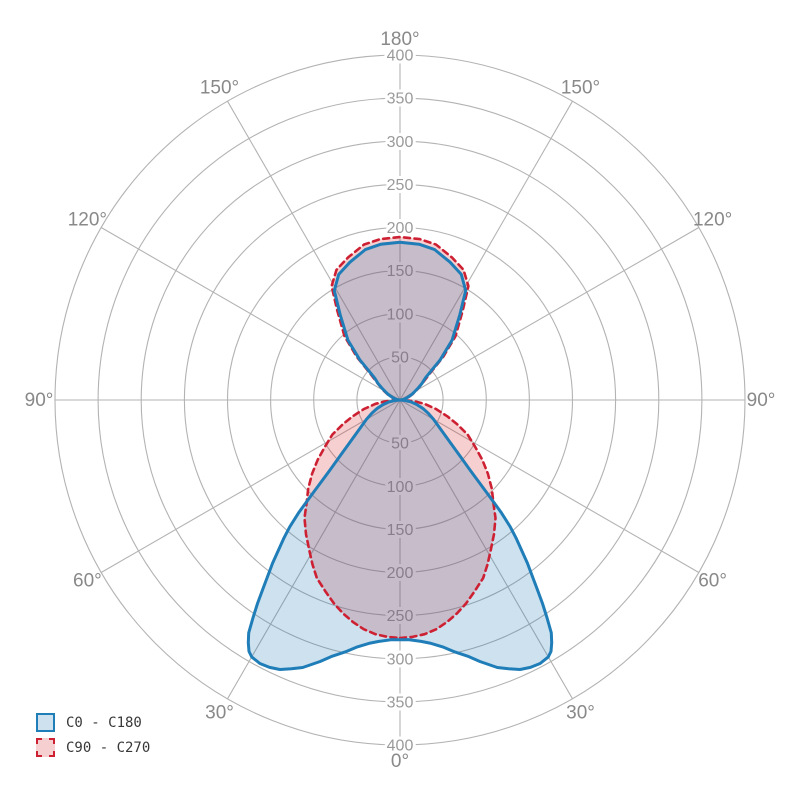  What do you see at coordinates (400, 573) in the screenshot?
I see `radial-tick-200-bottom: 200` at bounding box center [400, 573].